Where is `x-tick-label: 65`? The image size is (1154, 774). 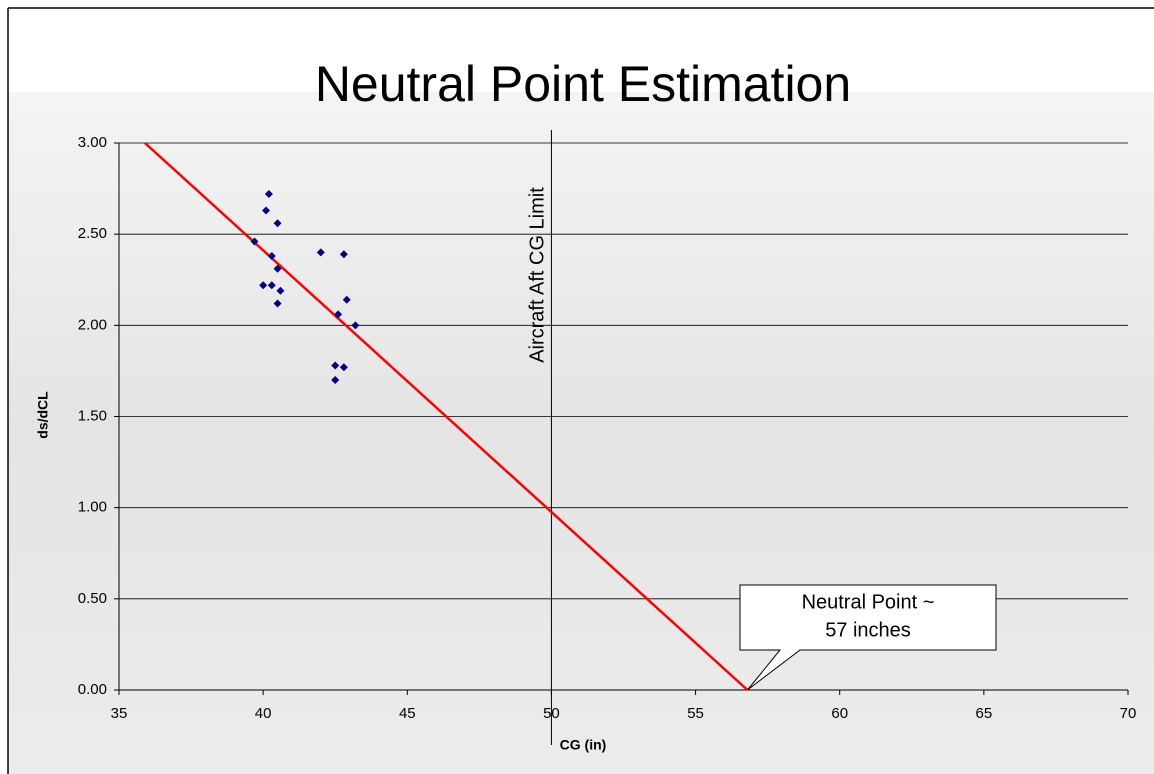 x-tick-label: 65 is located at coordinates (984, 713).